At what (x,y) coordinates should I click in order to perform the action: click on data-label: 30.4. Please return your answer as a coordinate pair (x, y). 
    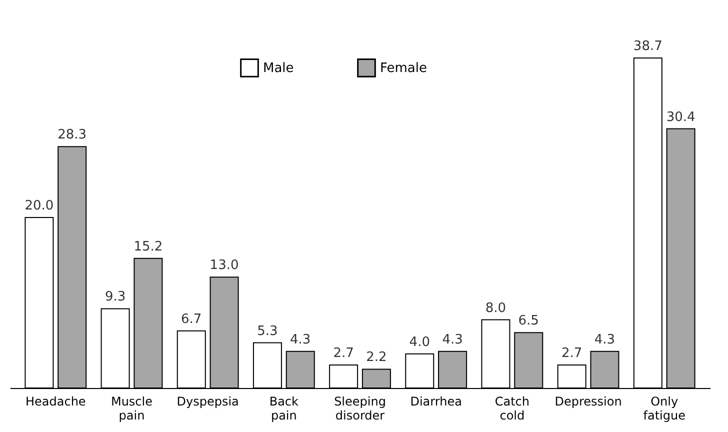
    Looking at the image, I should click on (681, 117).